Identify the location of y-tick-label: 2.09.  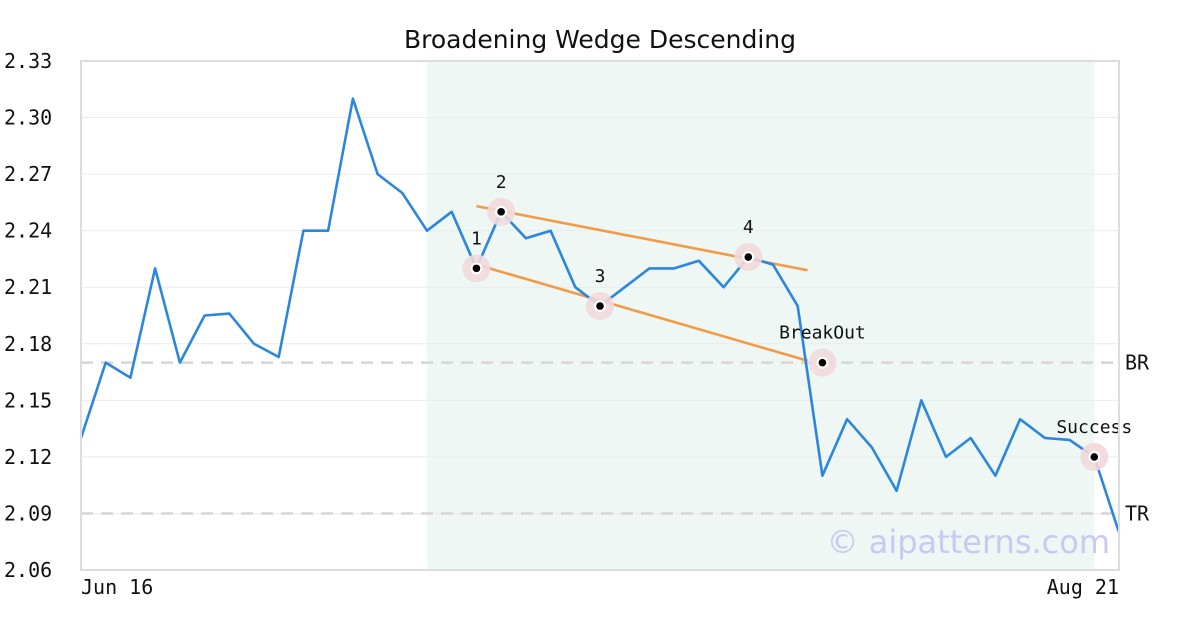
(28, 513).